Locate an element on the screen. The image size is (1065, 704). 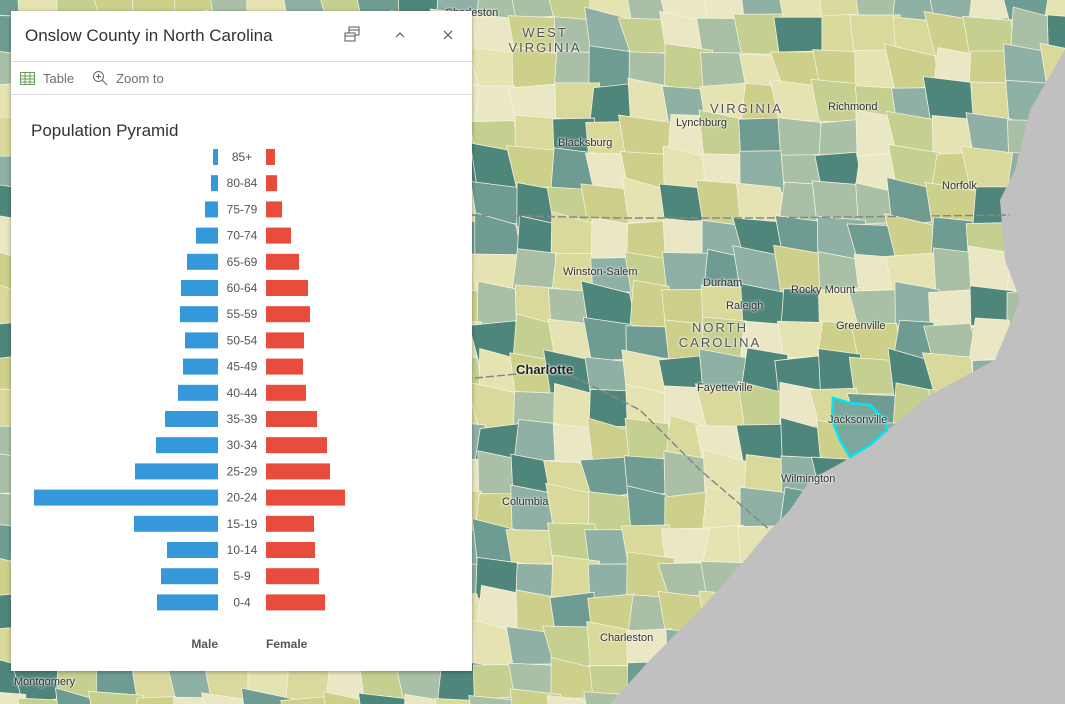
popup-title: Onslow County in North Carolina is located at coordinates (149, 35).